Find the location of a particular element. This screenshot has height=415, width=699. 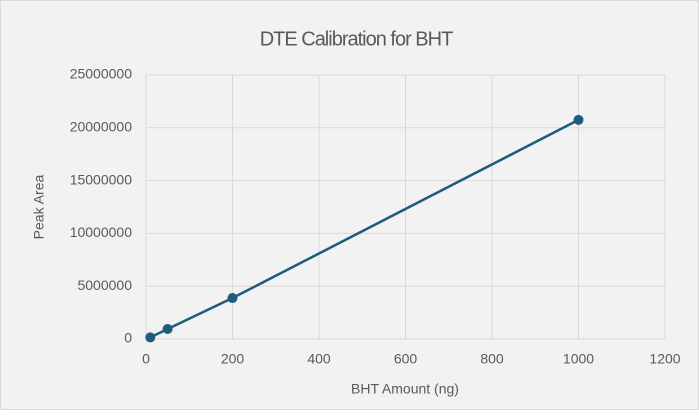

x-tick-label: 600 is located at coordinates (406, 359).